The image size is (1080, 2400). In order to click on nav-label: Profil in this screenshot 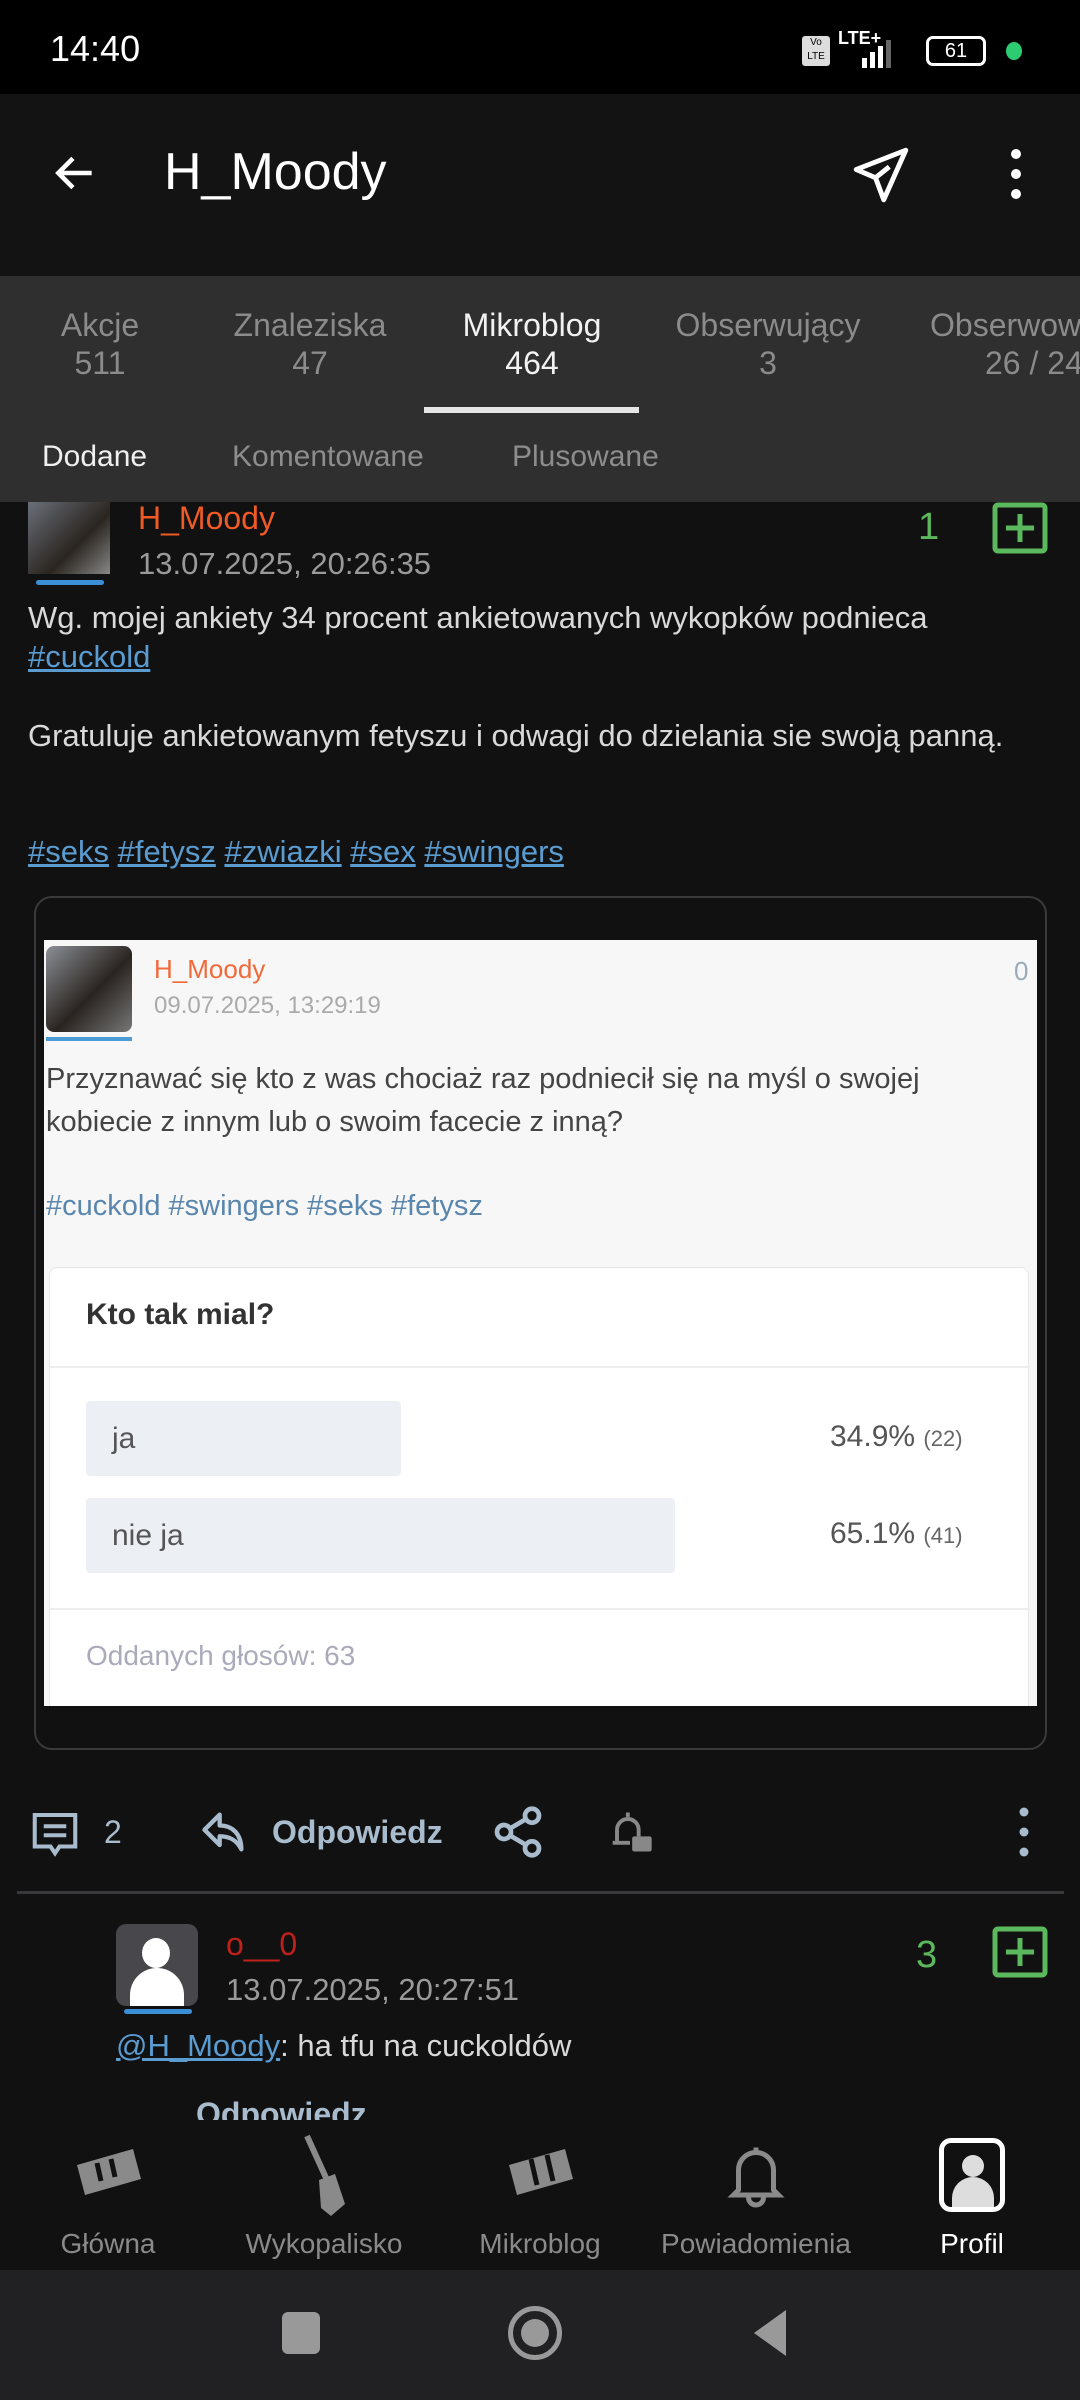, I will do `click(972, 2243)`.